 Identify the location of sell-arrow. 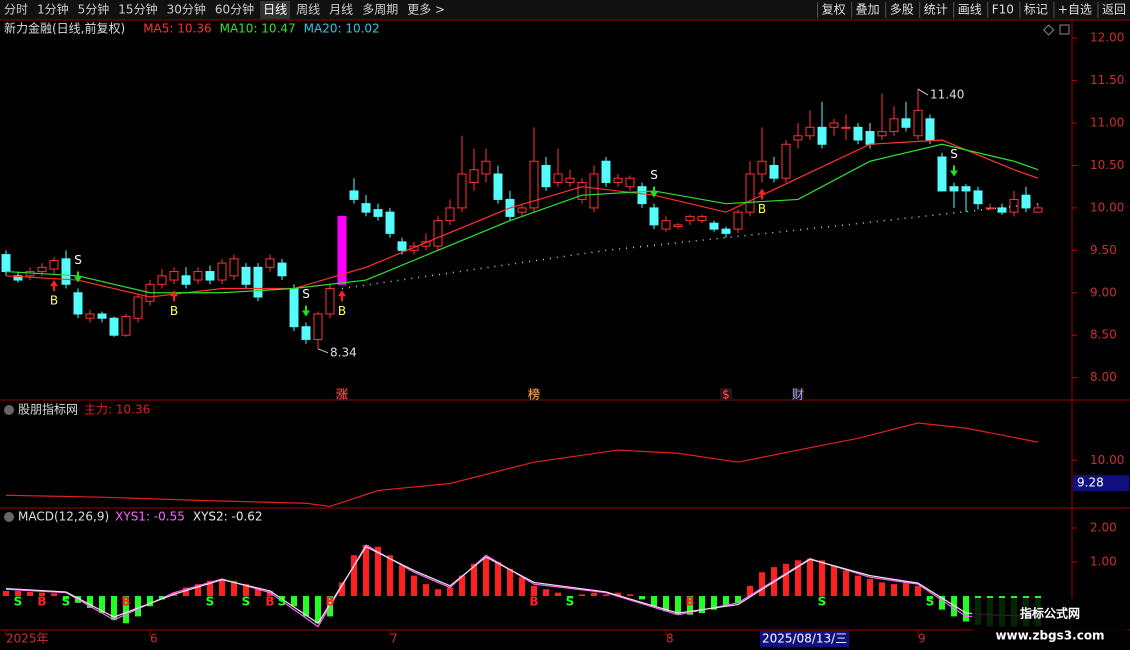
(78, 277).